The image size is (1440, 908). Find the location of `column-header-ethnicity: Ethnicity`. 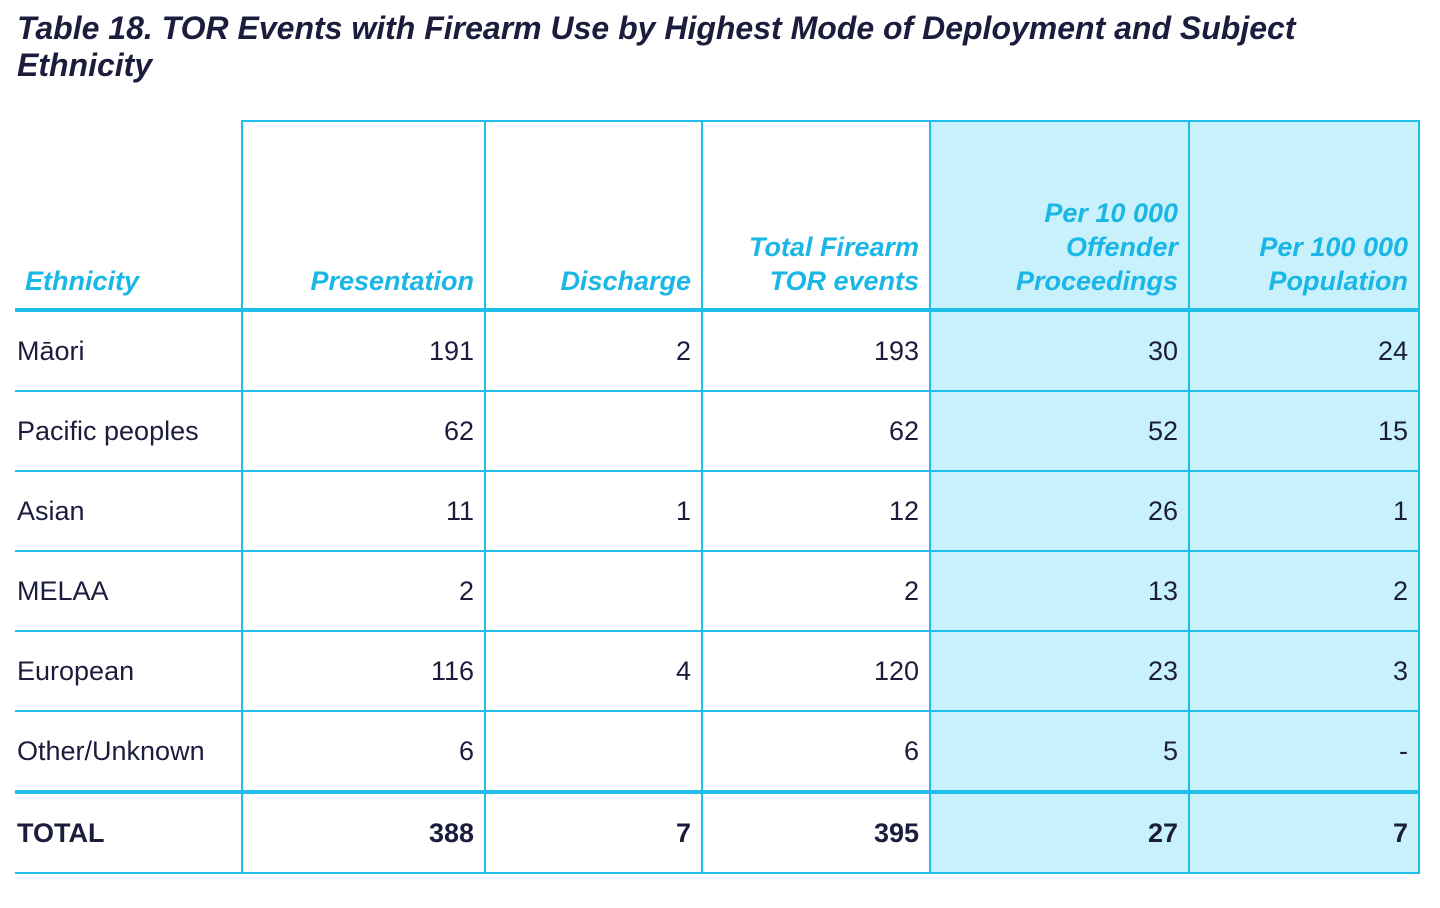

column-header-ethnicity: Ethnicity is located at coordinates (129, 216).